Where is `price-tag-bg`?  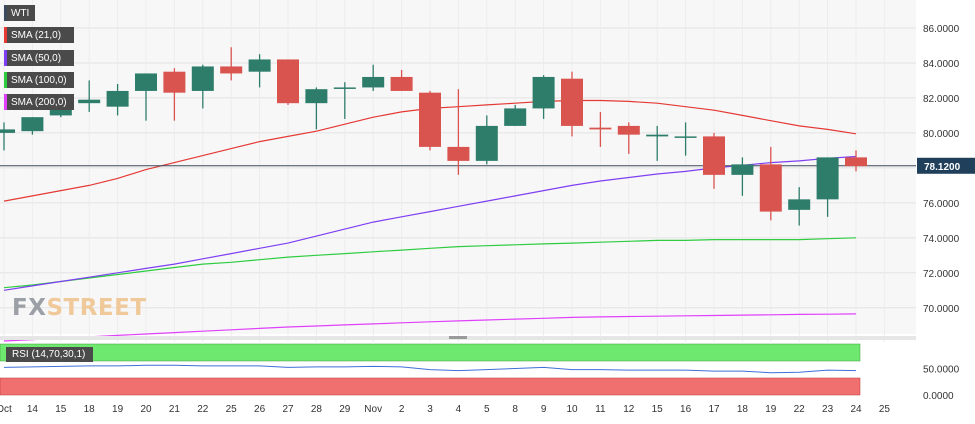 price-tag-bg is located at coordinates (946, 165).